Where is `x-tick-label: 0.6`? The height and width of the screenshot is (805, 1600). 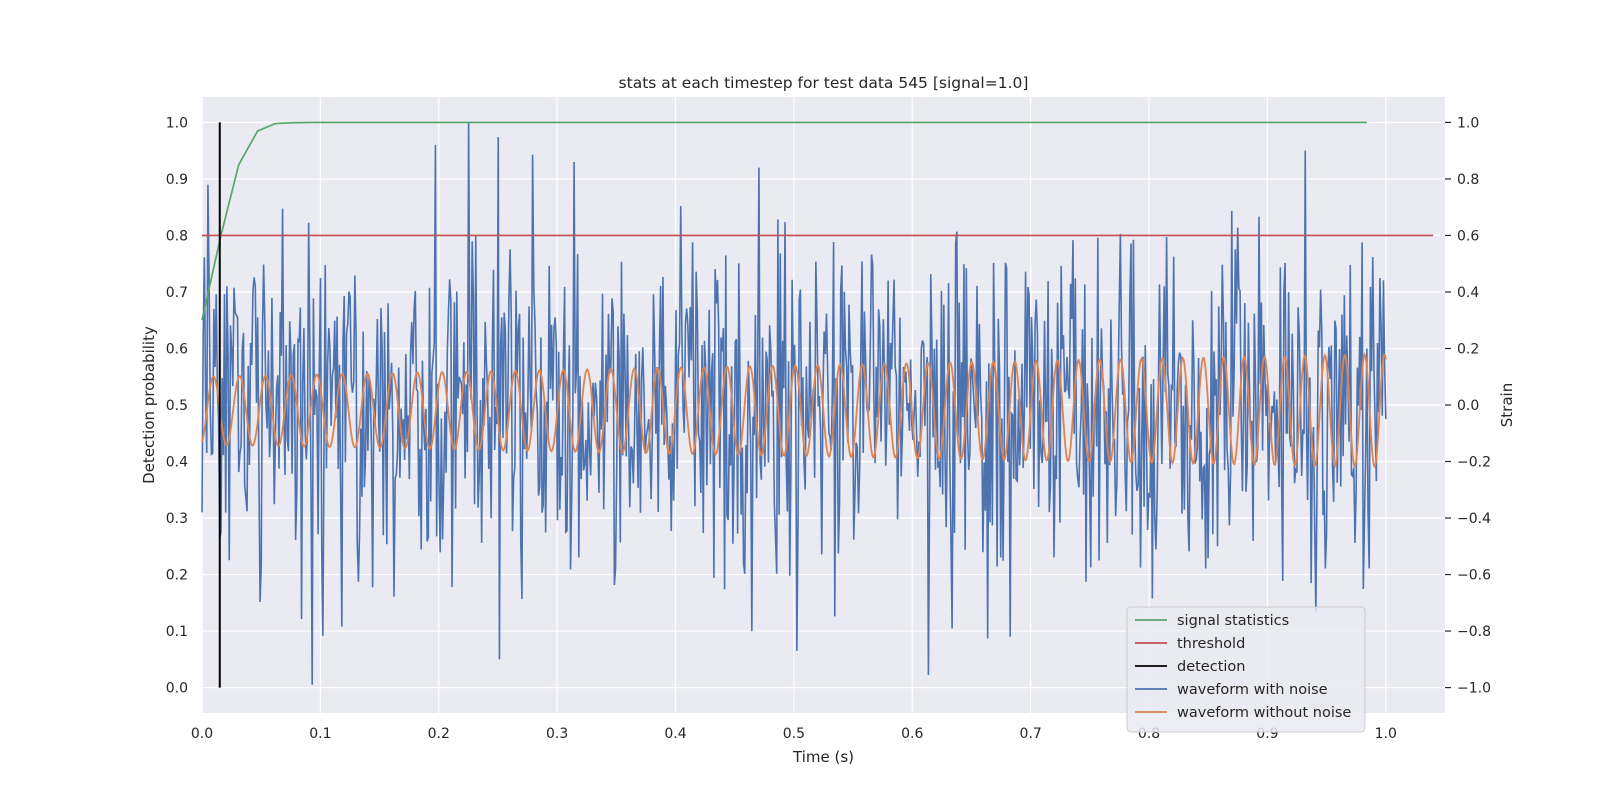 x-tick-label: 0.6 is located at coordinates (912, 734).